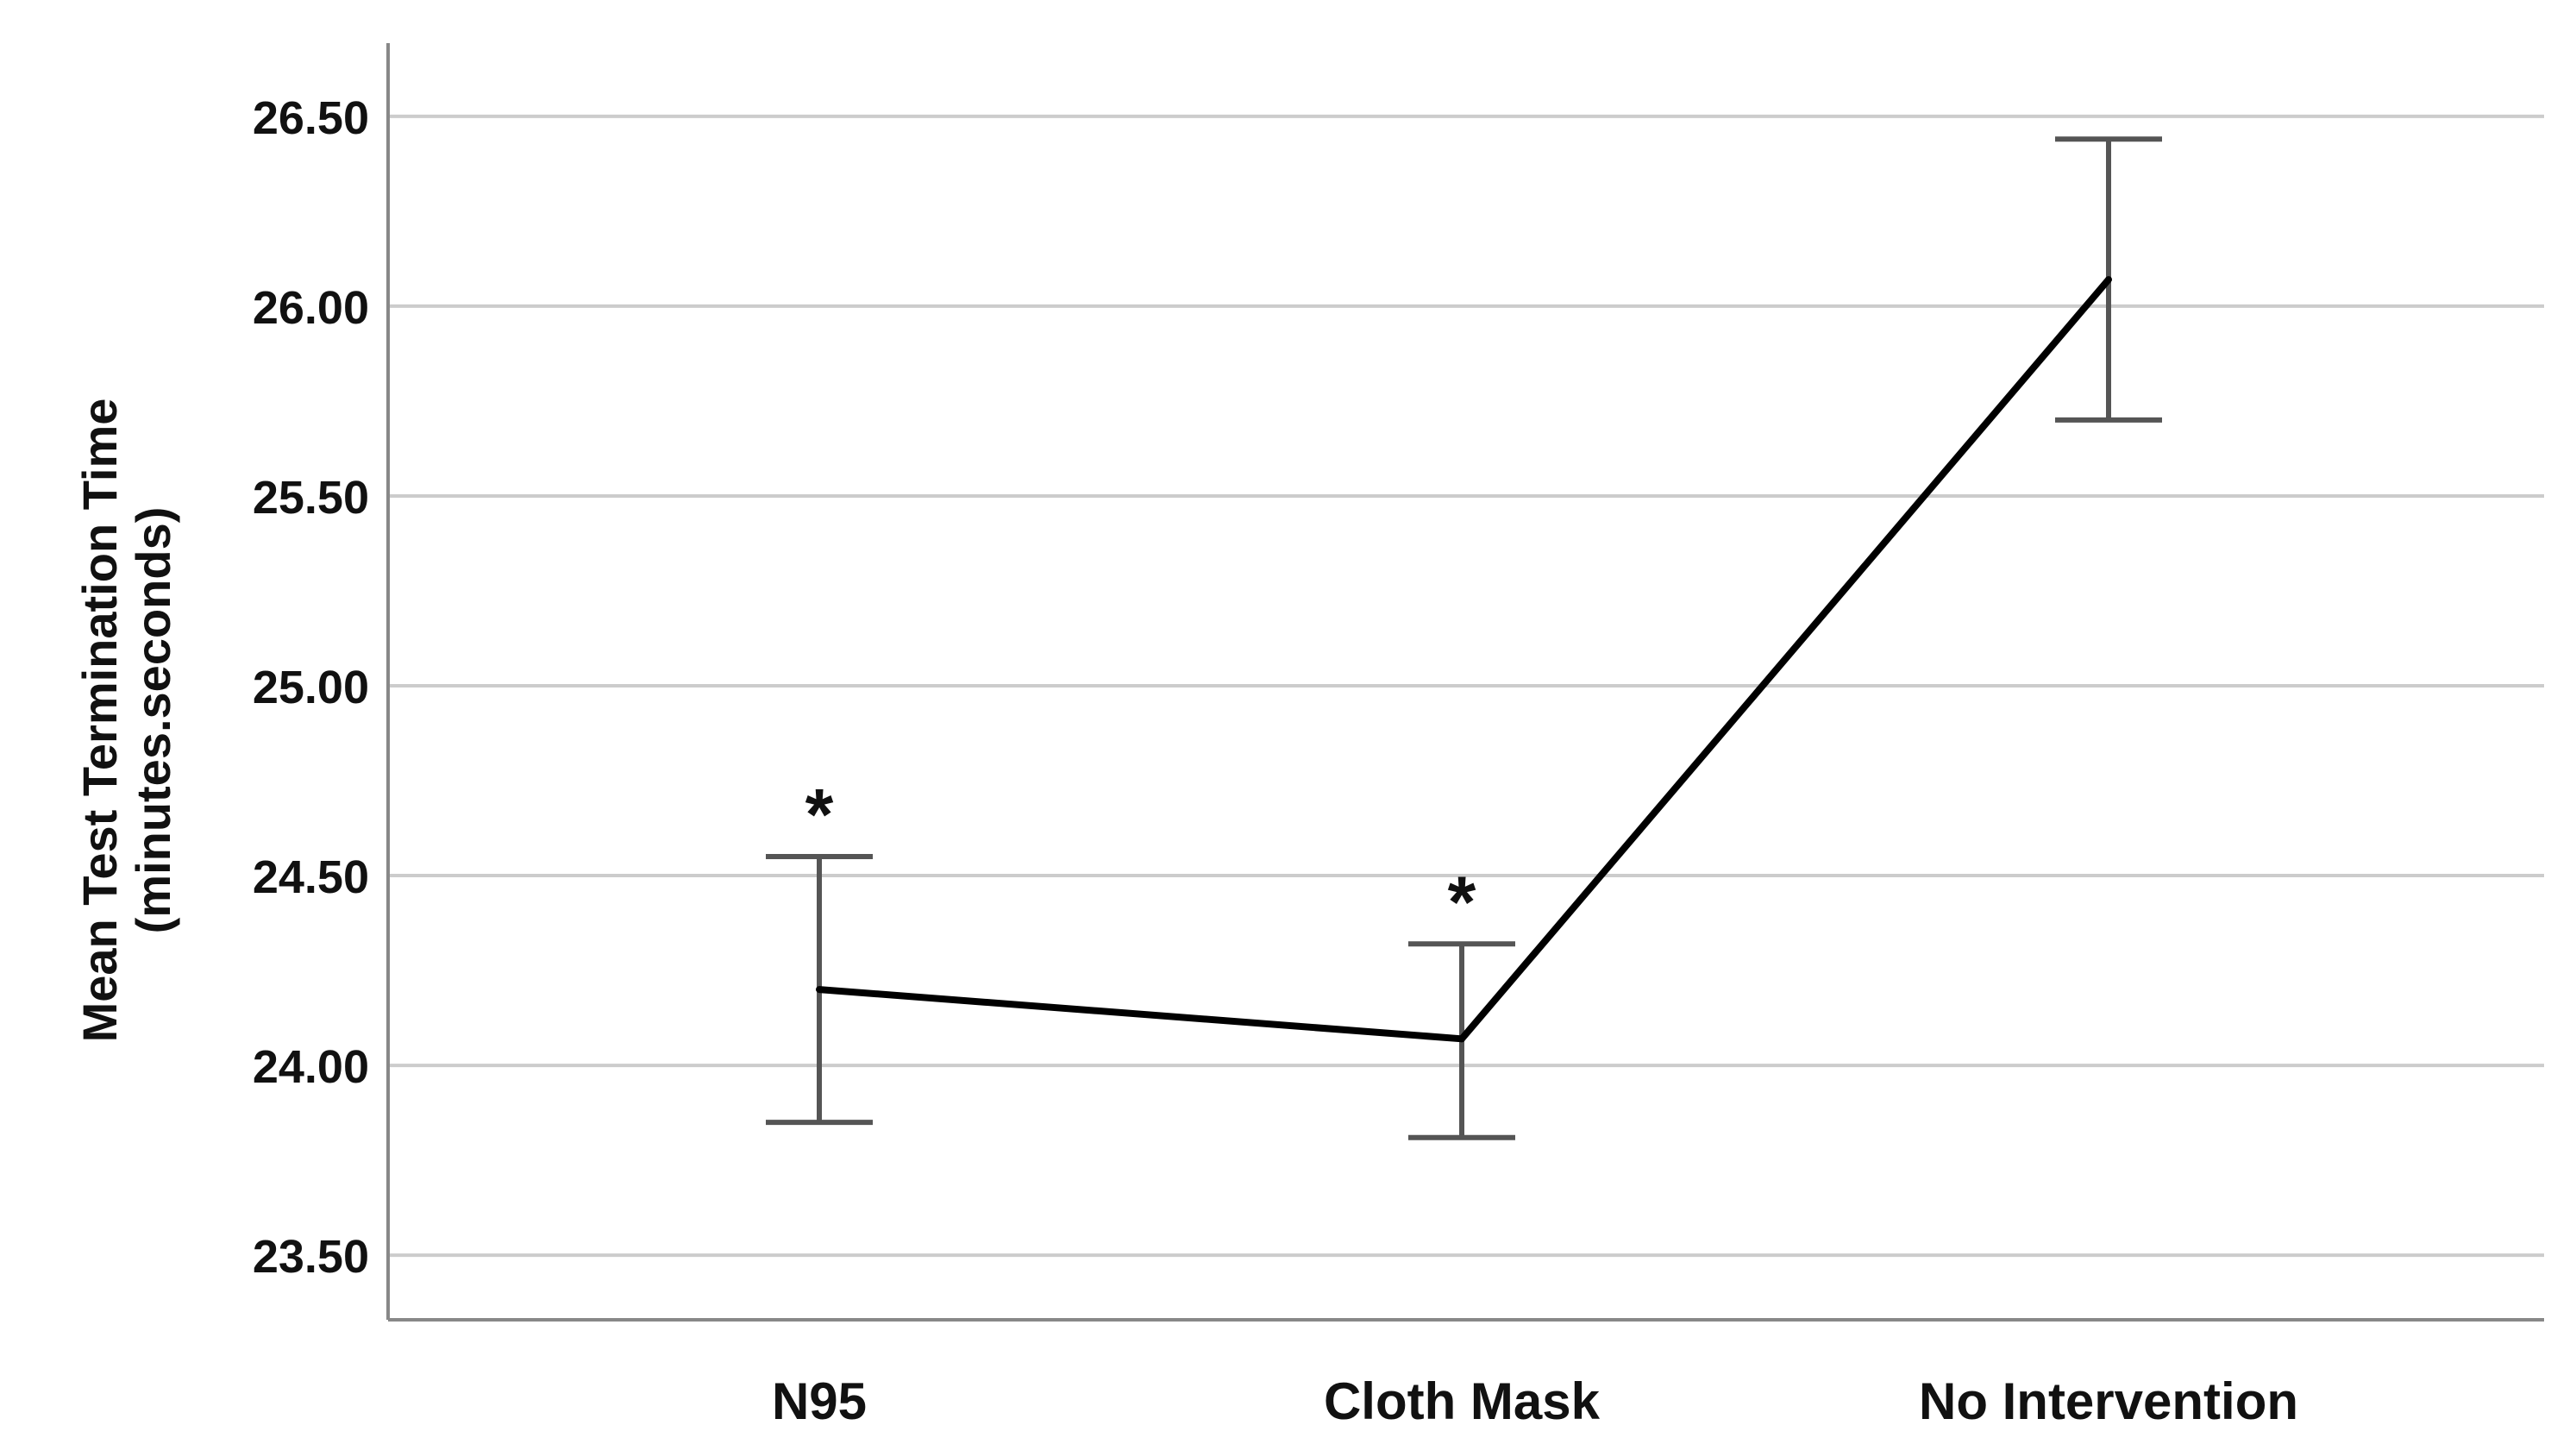 The height and width of the screenshot is (1444, 2576). Describe the element at coordinates (311, 1257) in the screenshot. I see `y-tick-label: 23.50` at that location.